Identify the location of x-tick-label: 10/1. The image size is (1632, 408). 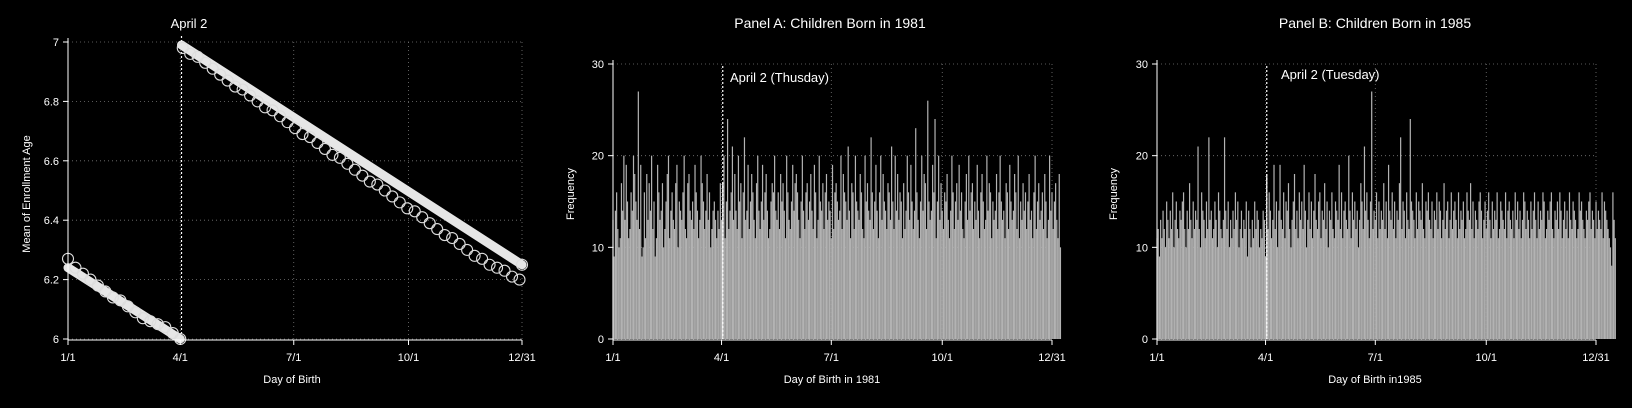
(942, 358).